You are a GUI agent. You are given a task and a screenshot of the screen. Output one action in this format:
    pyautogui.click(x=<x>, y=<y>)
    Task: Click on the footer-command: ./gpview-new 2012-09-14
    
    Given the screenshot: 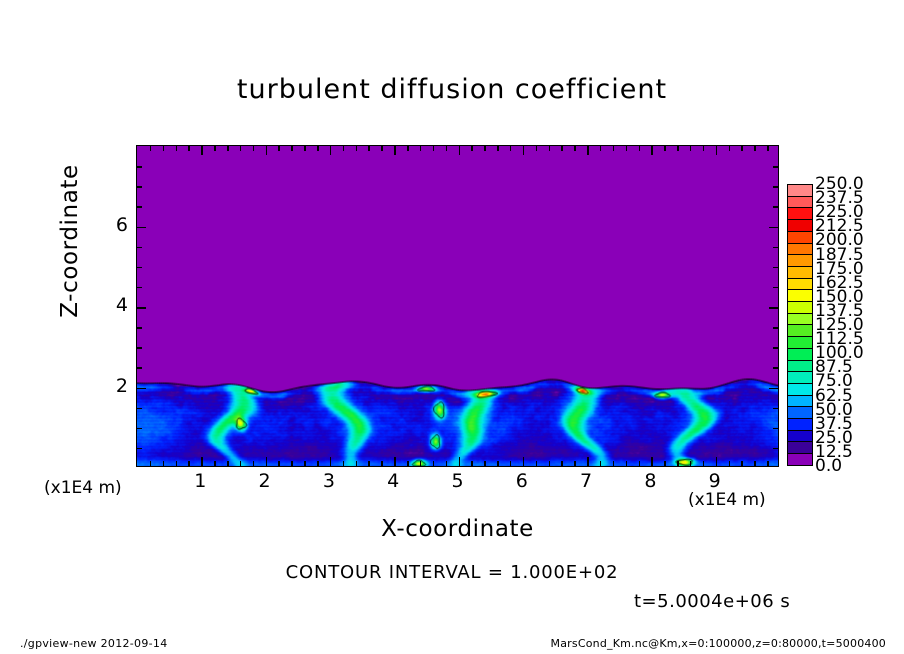 What is the action you would take?
    pyautogui.click(x=94, y=643)
    